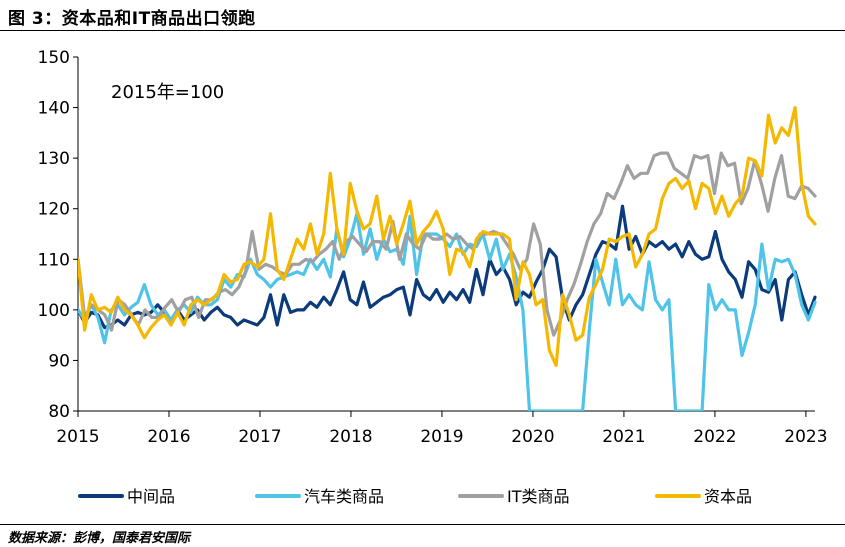 This screenshot has height=547, width=845. Describe the element at coordinates (350, 437) in the screenshot. I see `x-tick-label: 2018` at that location.